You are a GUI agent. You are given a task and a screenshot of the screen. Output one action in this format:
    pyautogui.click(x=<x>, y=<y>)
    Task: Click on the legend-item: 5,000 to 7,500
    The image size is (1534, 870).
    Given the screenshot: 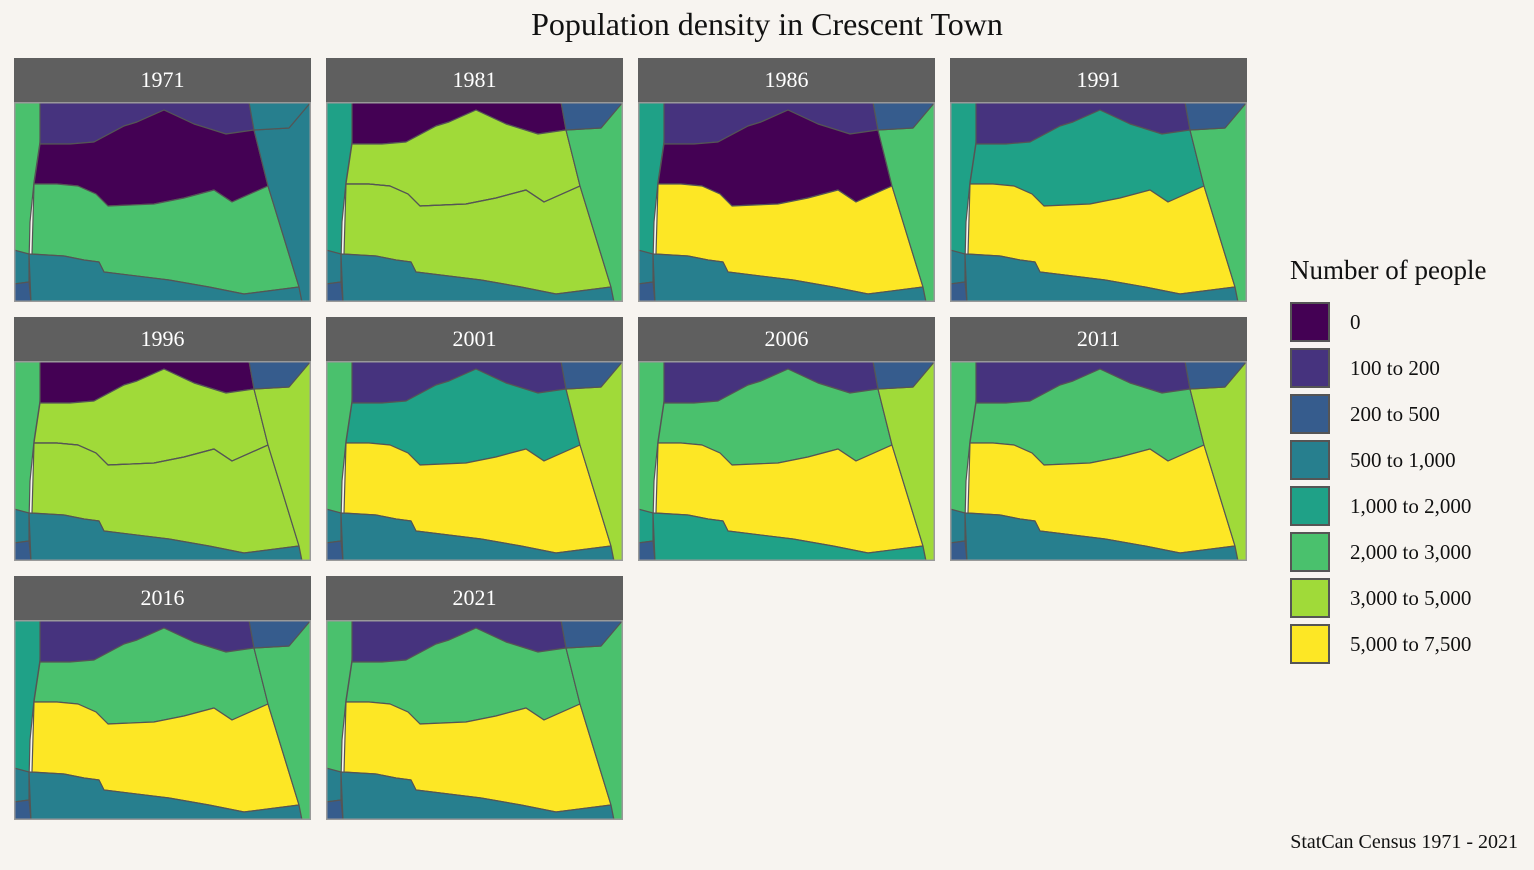 What is the action you would take?
    pyautogui.click(x=1388, y=644)
    